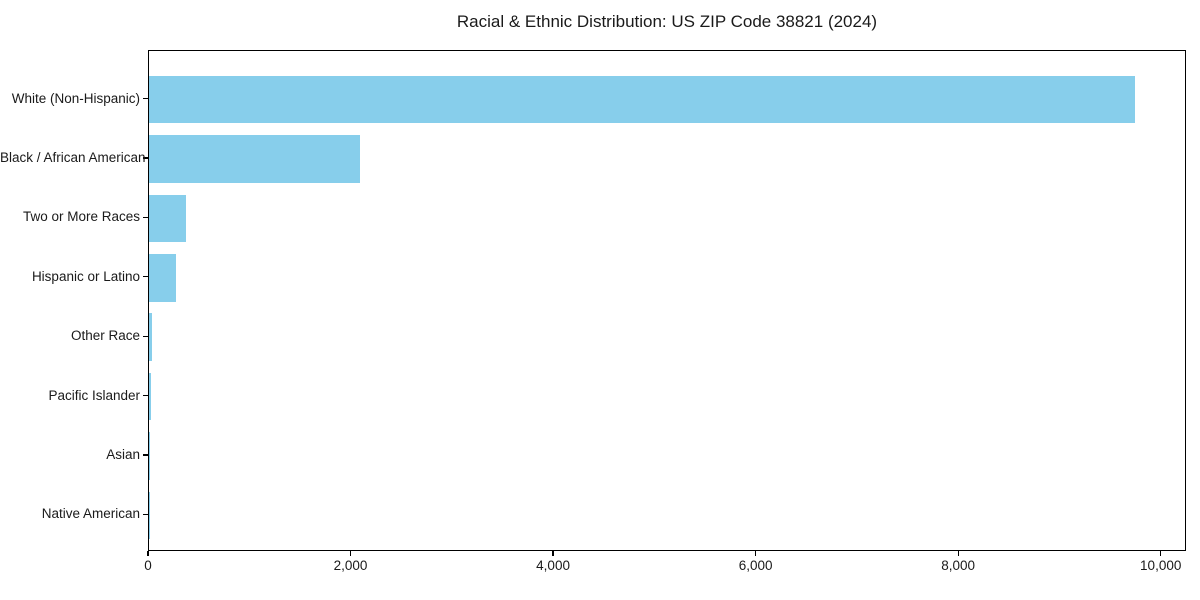  Describe the element at coordinates (90, 514) in the screenshot. I see `y-axis-label-native-american: Native American` at that location.